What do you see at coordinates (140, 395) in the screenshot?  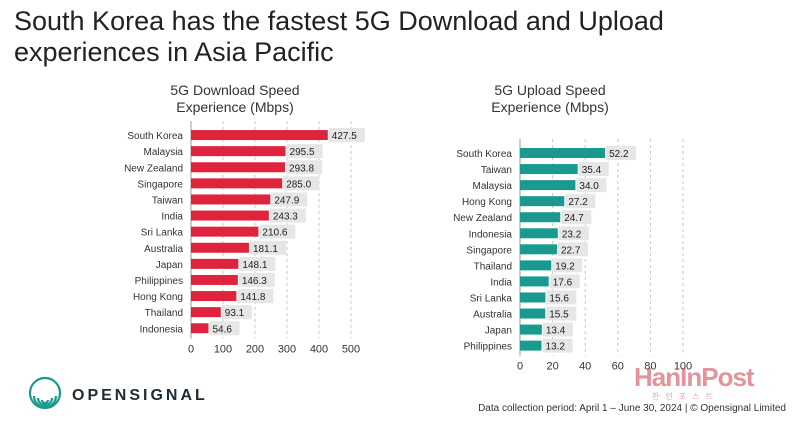 I see `opensignal-wordmark: OPENSIGNAL` at bounding box center [140, 395].